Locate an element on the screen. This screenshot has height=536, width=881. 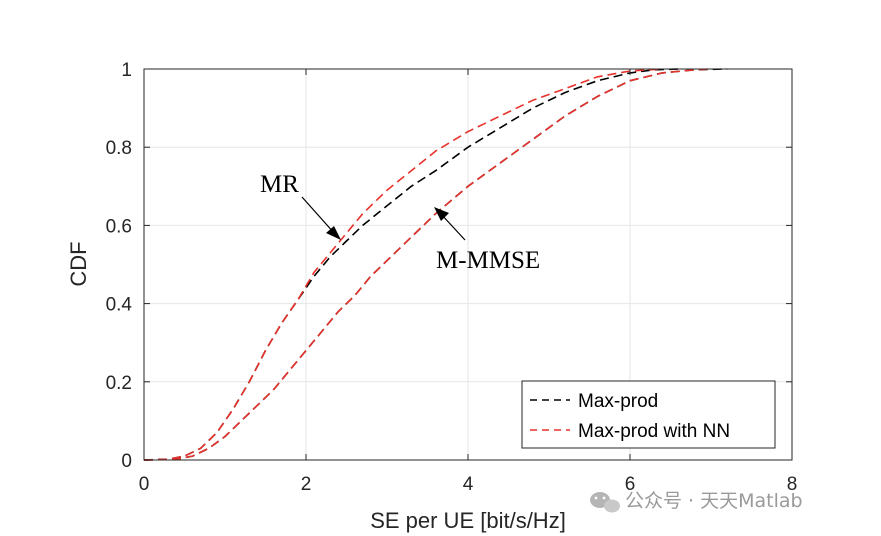
x-tick-label: 0 is located at coordinates (144, 484).